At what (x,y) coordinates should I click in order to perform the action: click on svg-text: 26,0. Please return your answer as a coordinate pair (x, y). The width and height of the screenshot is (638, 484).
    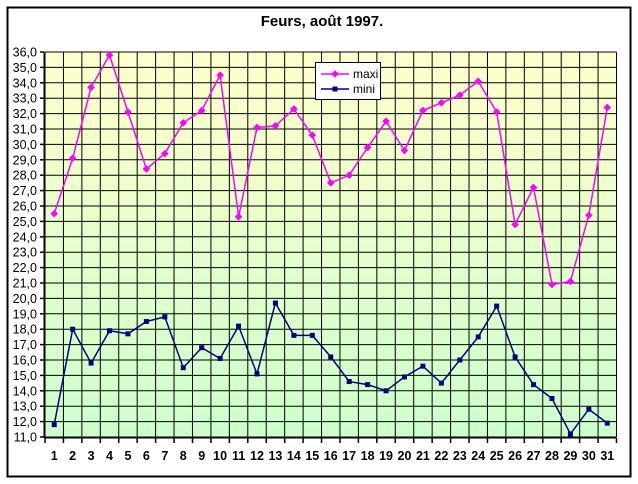
    Looking at the image, I should click on (25, 207).